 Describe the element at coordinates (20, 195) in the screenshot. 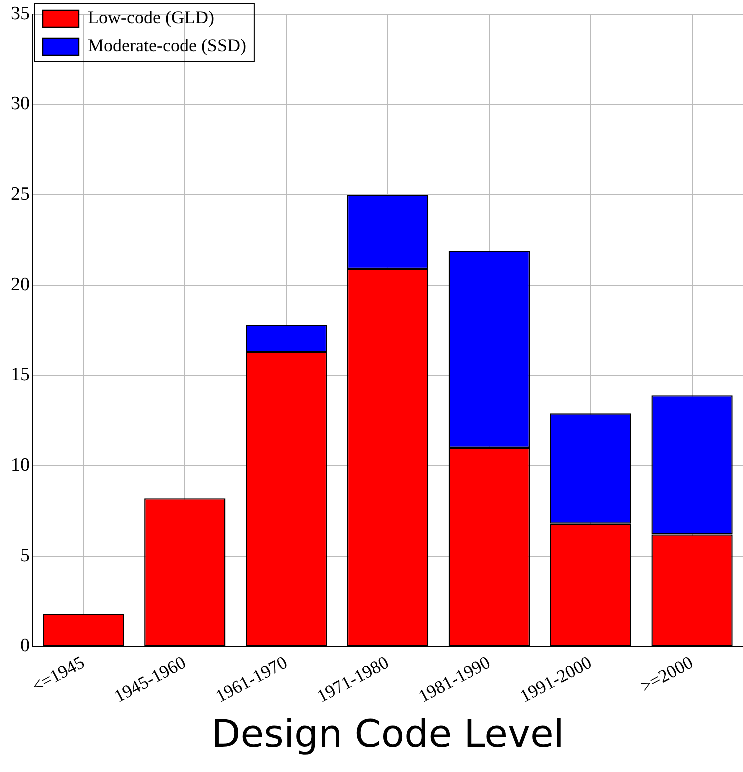

I see `y-tick-label: 25` at that location.